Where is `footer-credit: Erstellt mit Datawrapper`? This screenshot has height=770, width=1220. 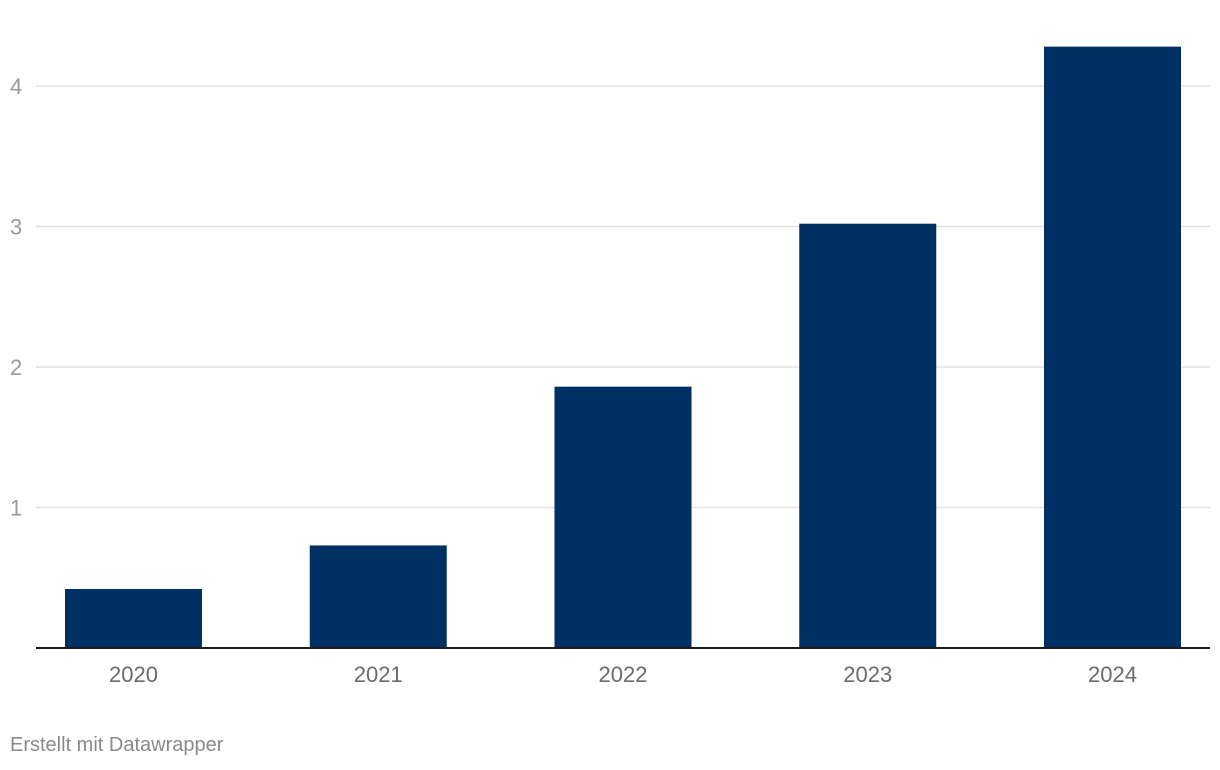
footer-credit: Erstellt mit Datawrapper is located at coordinates (117, 745).